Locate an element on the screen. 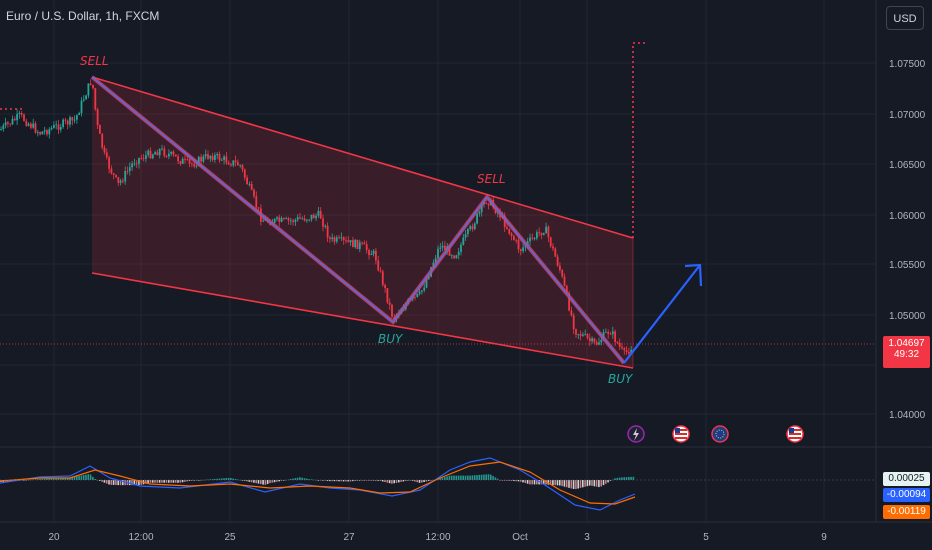 The height and width of the screenshot is (550, 932). sell-label-1: SELL is located at coordinates (94, 61).